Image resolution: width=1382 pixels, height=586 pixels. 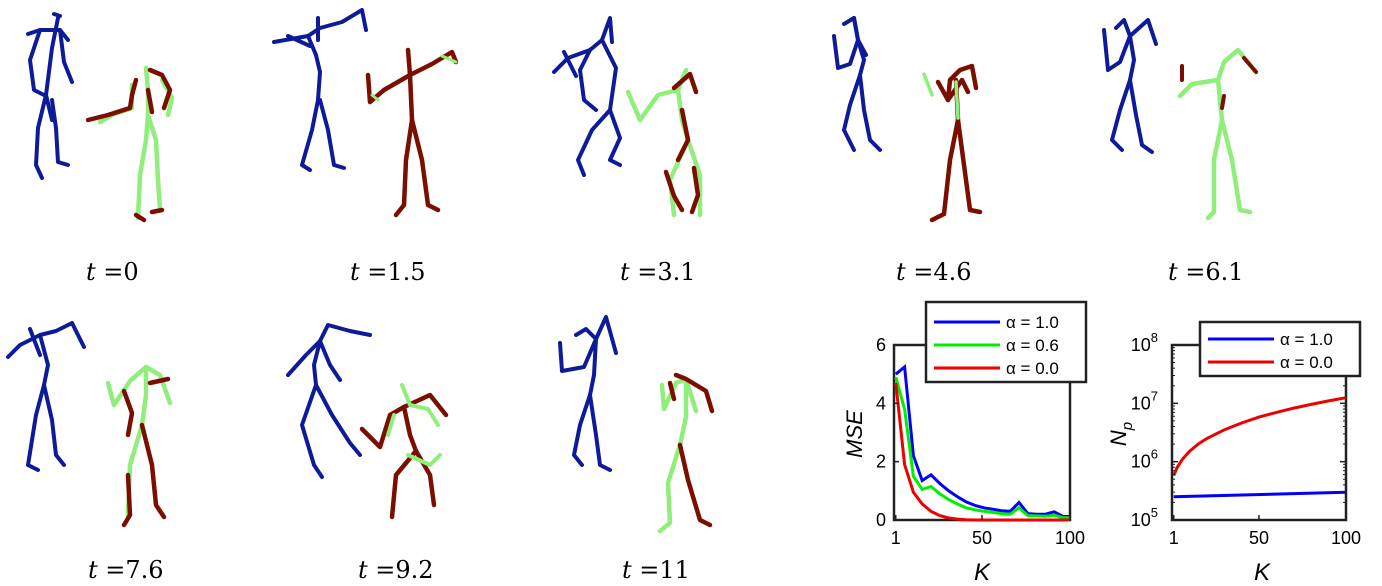 What do you see at coordinates (112, 272) in the screenshot?
I see `frame-caption: t =0` at bounding box center [112, 272].